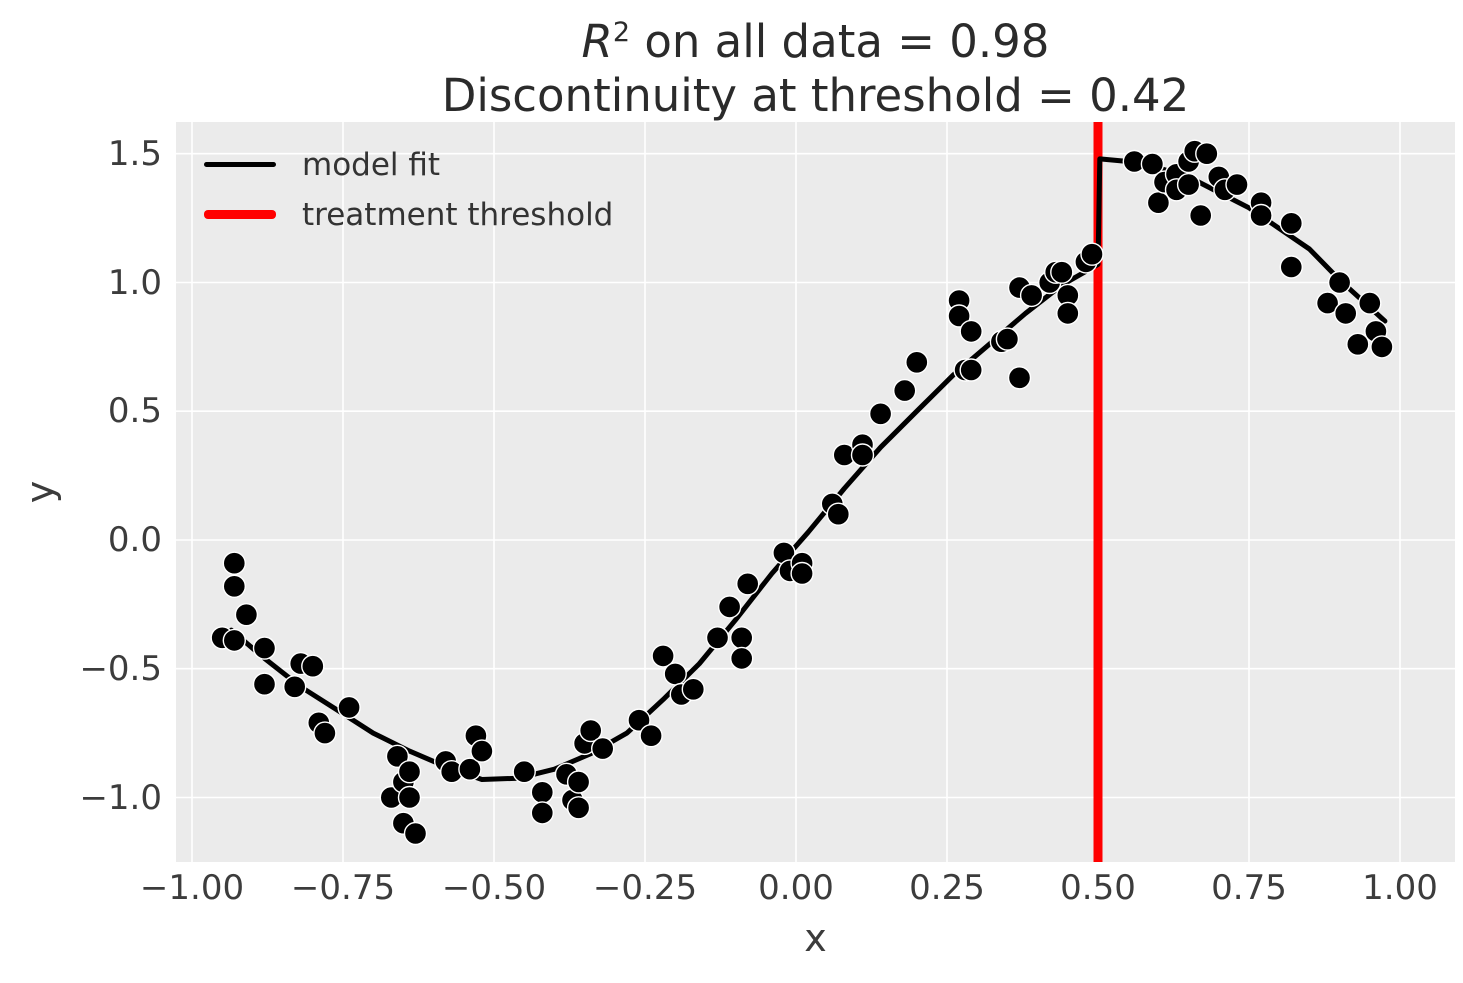 The height and width of the screenshot is (983, 1463). Describe the element at coordinates (120, 668) in the screenshot. I see `y-tick-label: −0.5` at that location.